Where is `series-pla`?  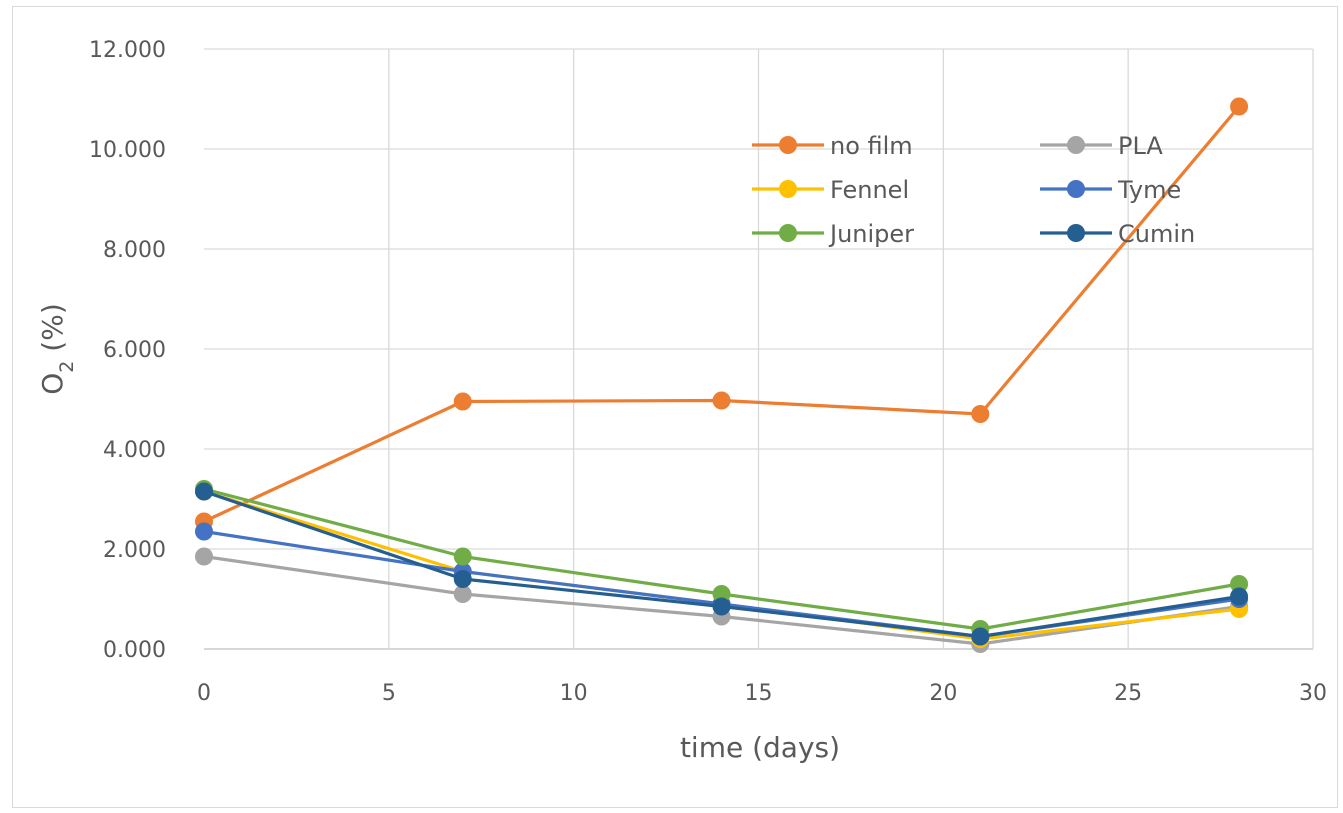 series-pla is located at coordinates (722, 600).